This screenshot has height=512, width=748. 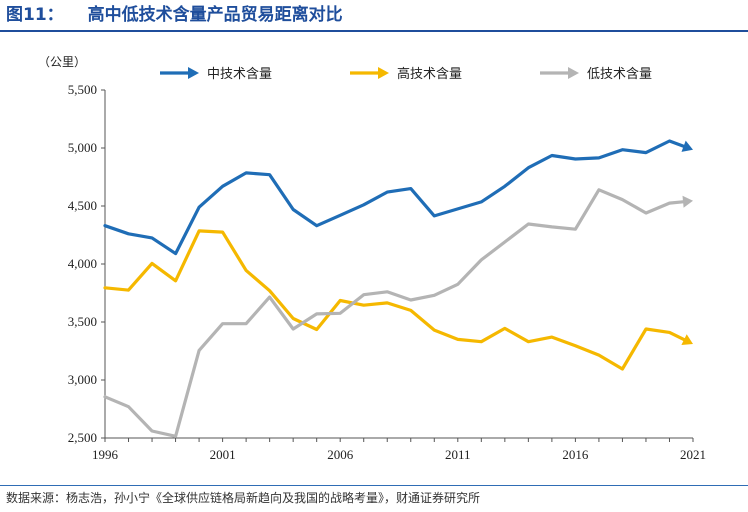 What do you see at coordinates (82, 263) in the screenshot?
I see `y-tick-label: 4,000` at bounding box center [82, 263].